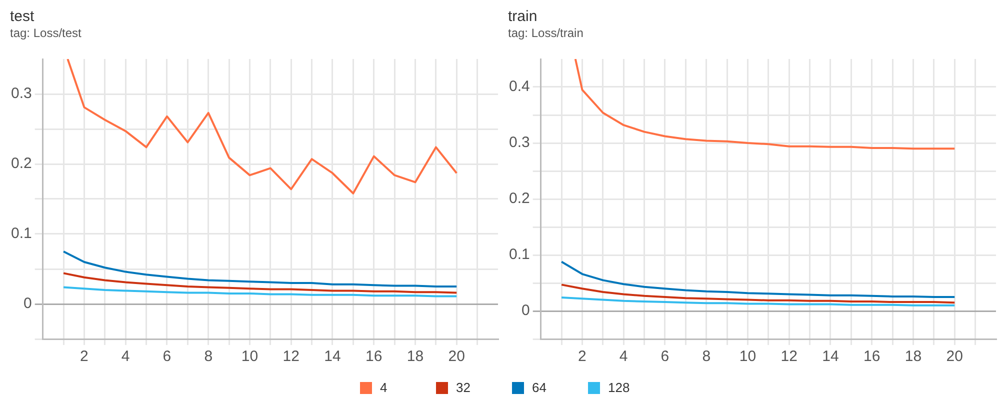  What do you see at coordinates (384, 387) in the screenshot?
I see `legend-label: 4` at bounding box center [384, 387].